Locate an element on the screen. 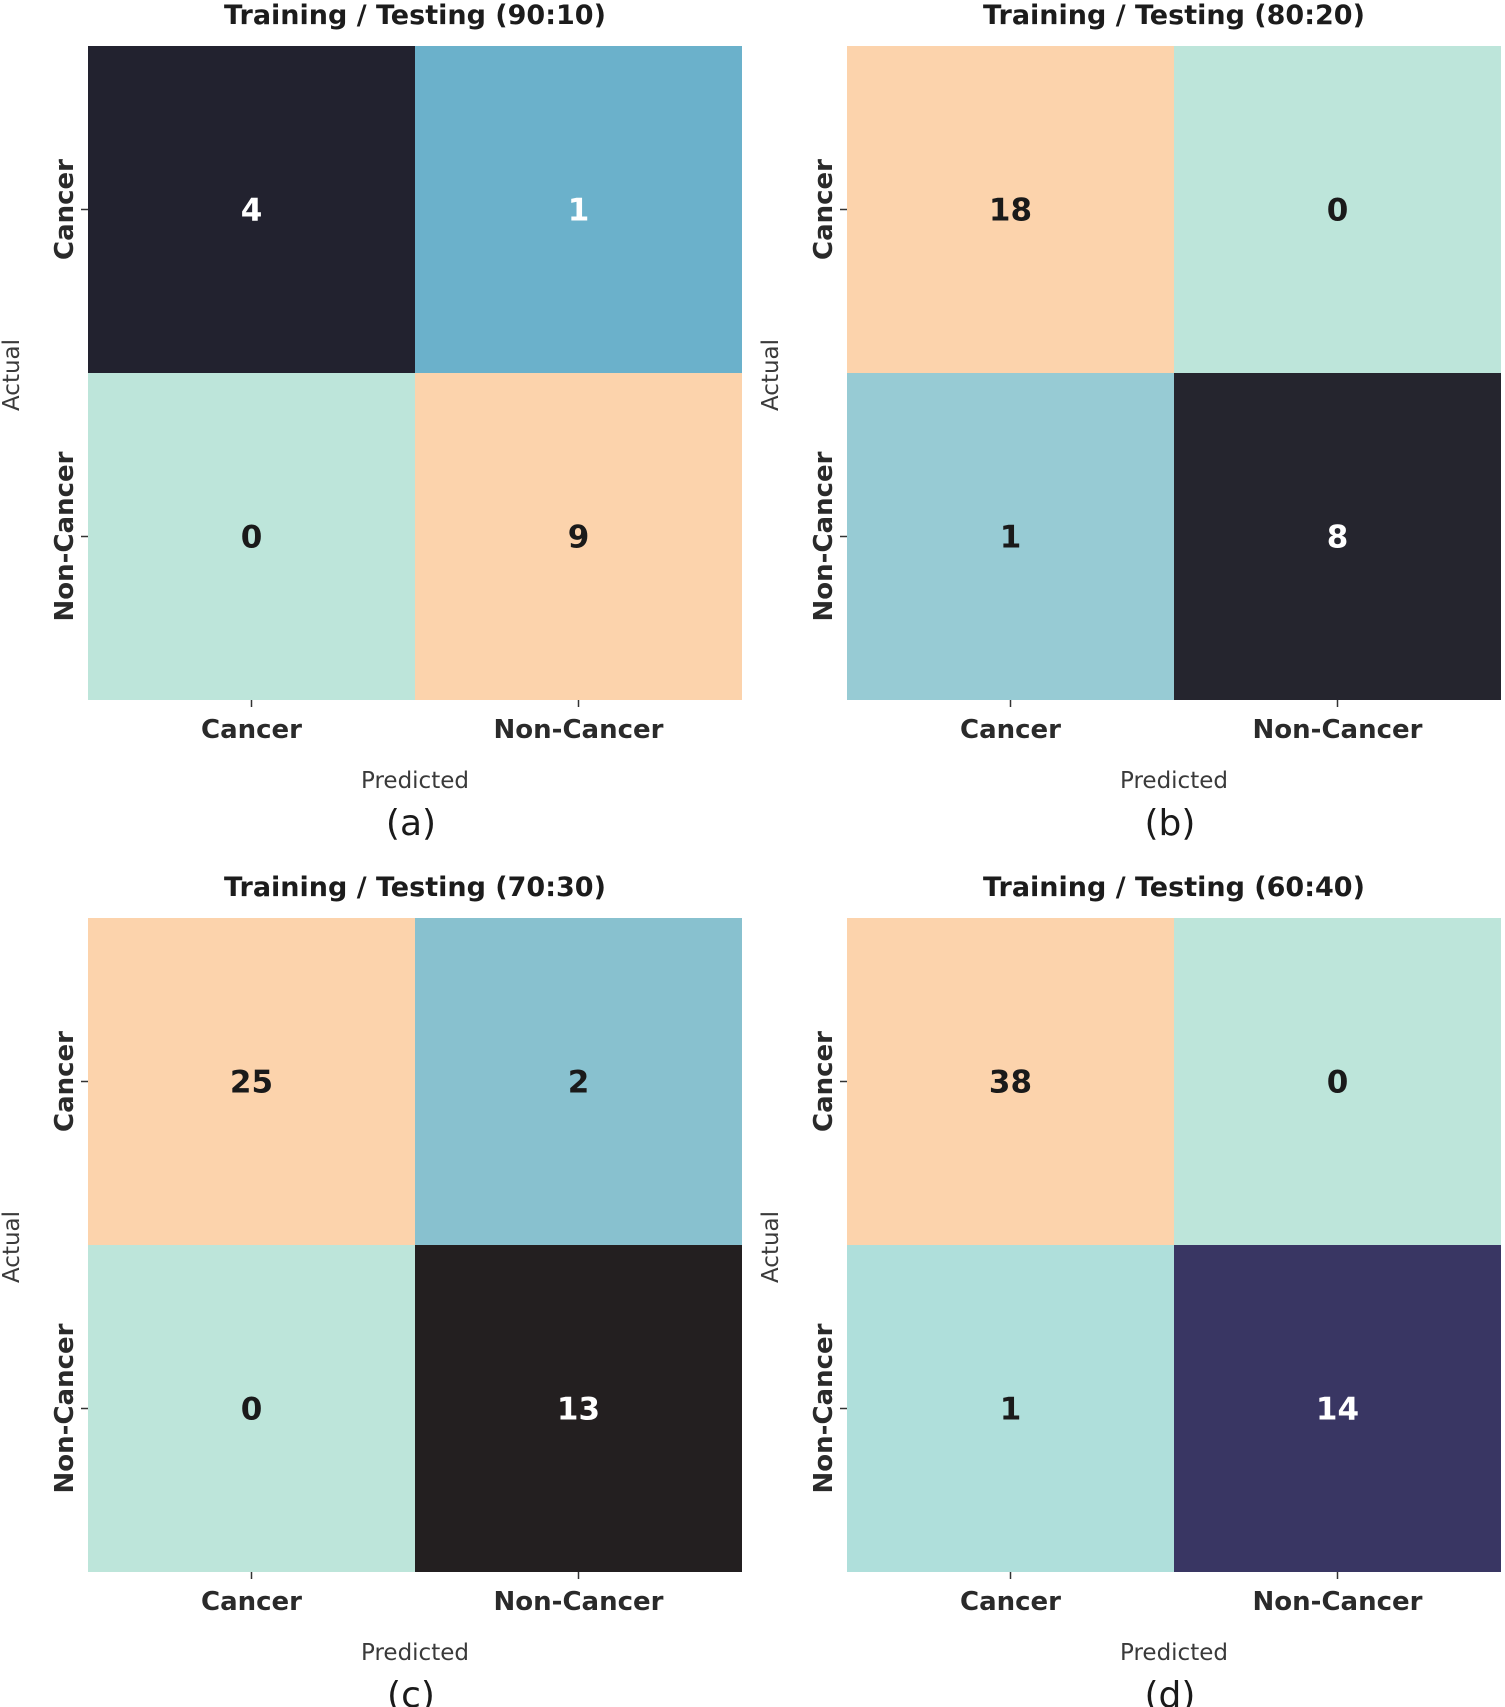 The image size is (1505, 1707). cell-value: 4 is located at coordinates (252, 211).